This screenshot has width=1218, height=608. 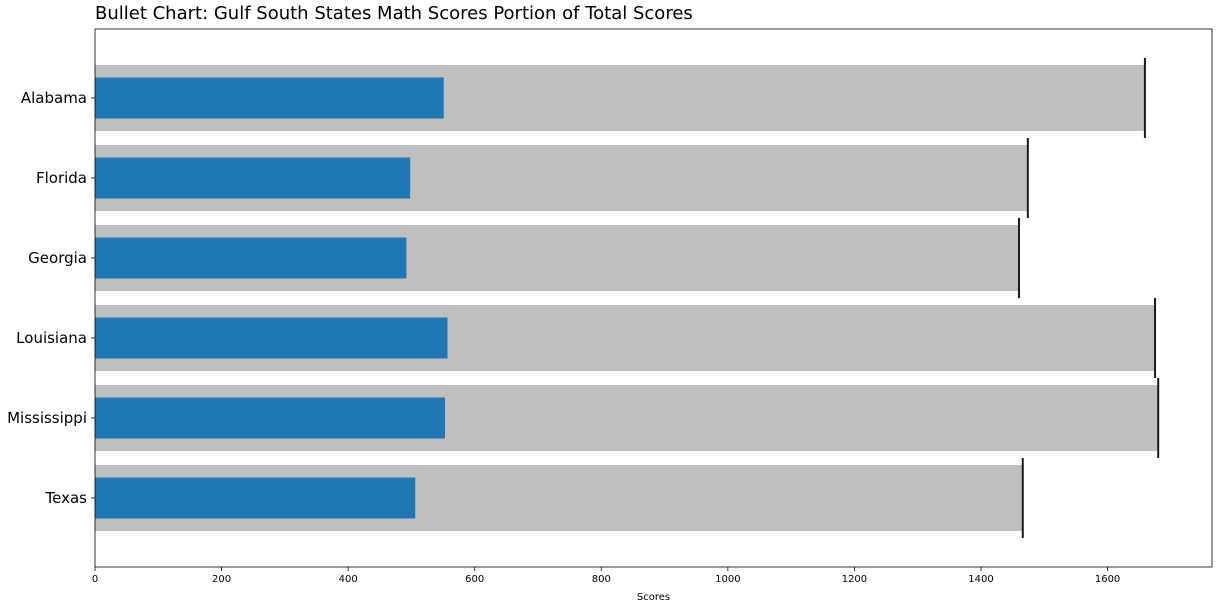 What do you see at coordinates (253, 178) in the screenshot?
I see `measure-bar-florida` at bounding box center [253, 178].